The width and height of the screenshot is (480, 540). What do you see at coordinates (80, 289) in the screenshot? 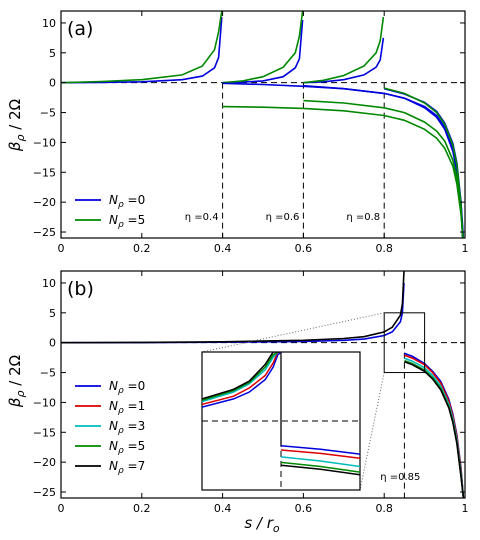
I see `panel-label: (b)` at bounding box center [80, 289].